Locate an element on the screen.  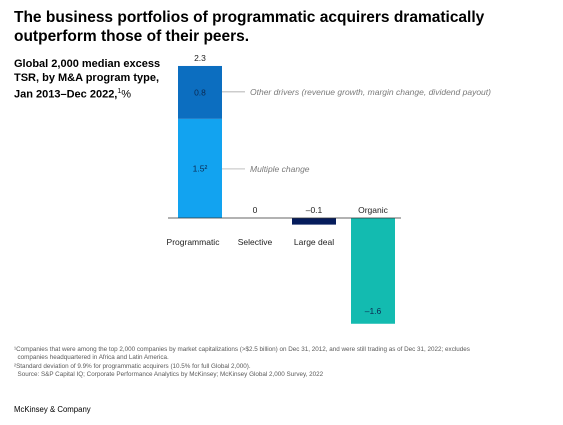
value-label-organic: –1.6 is located at coordinates (373, 311).